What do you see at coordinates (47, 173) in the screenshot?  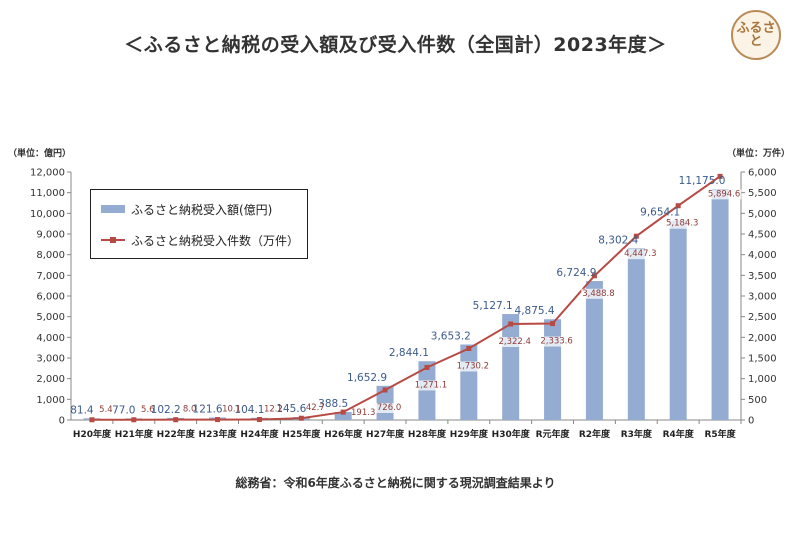 I see `left-axis-tick-label: 12,000` at bounding box center [47, 173].